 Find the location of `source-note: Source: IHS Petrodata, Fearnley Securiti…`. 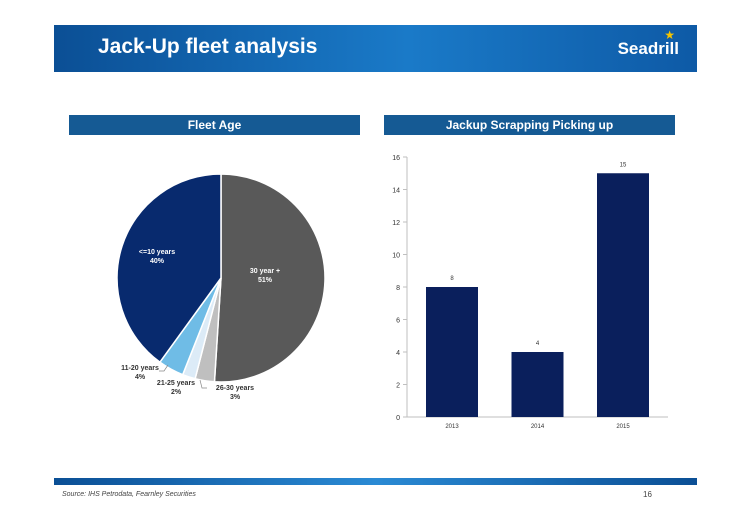

source-note: Source: IHS Petrodata, Fearnley Securiti… is located at coordinates (129, 494).